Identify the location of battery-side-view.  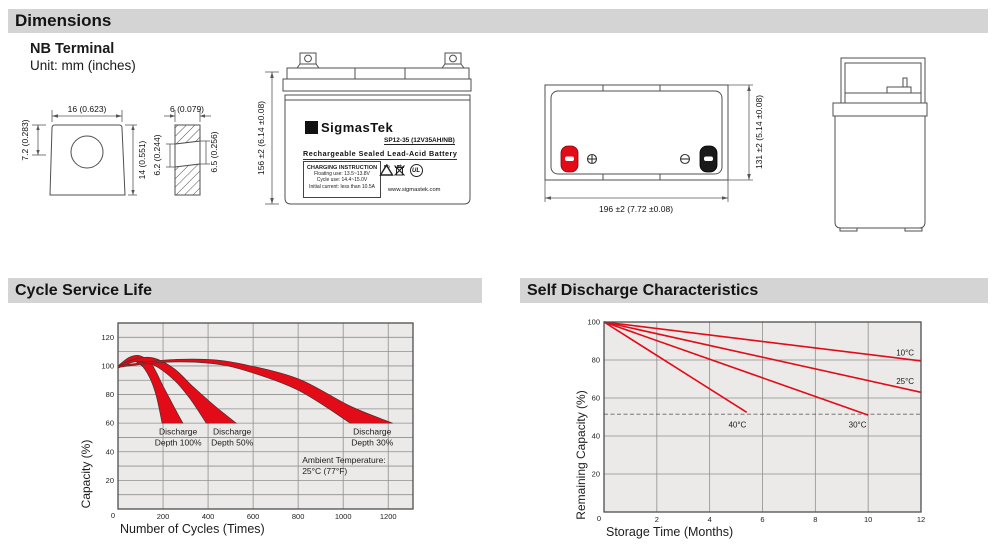
(880, 144).